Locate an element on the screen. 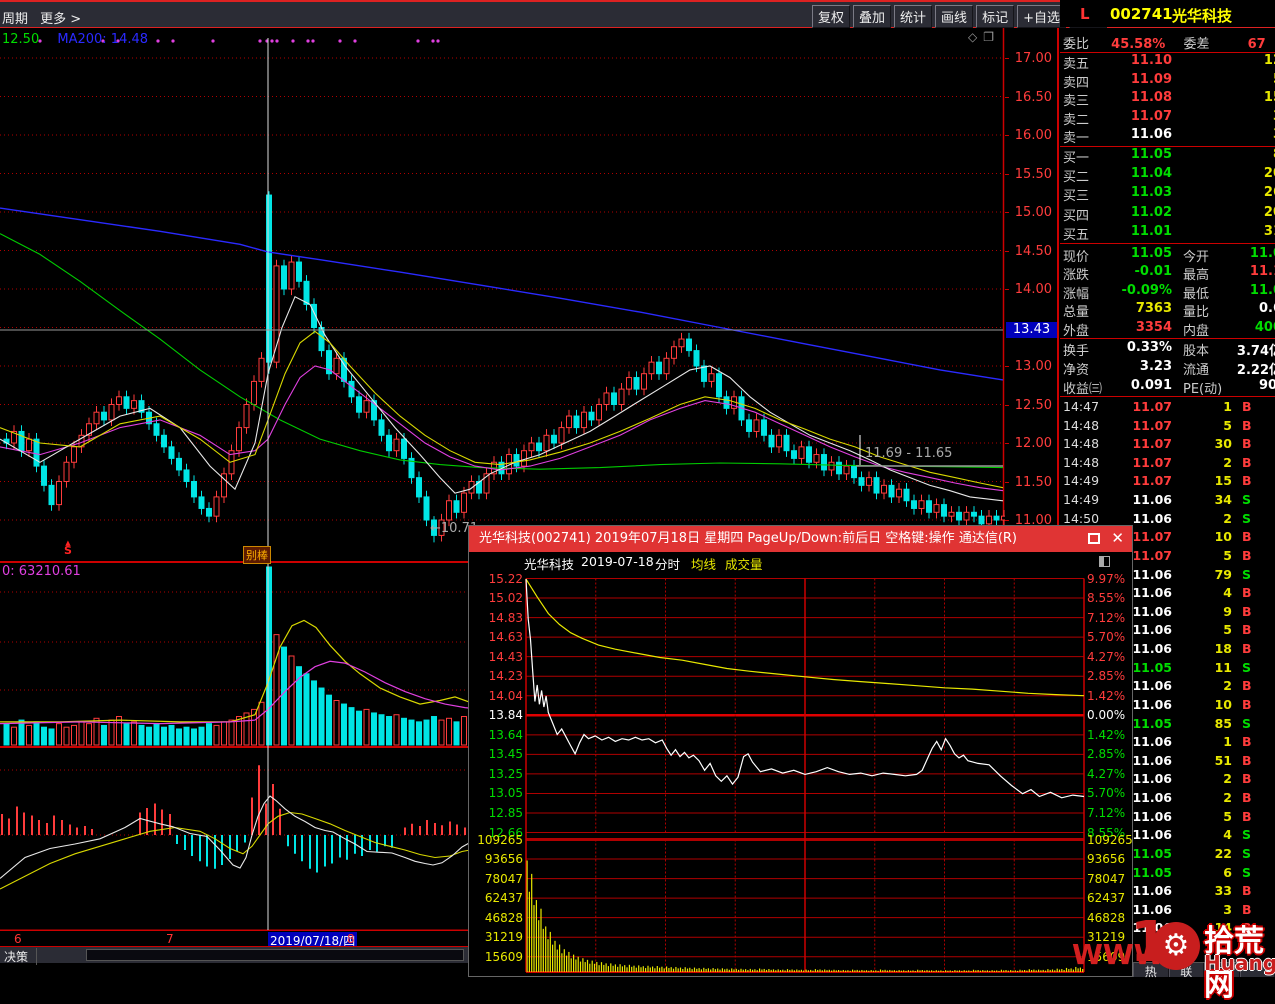 Image resolution: width=1275 pixels, height=1004 pixels. bottom-tab-value: 值 is located at coordinates (1222, 970).